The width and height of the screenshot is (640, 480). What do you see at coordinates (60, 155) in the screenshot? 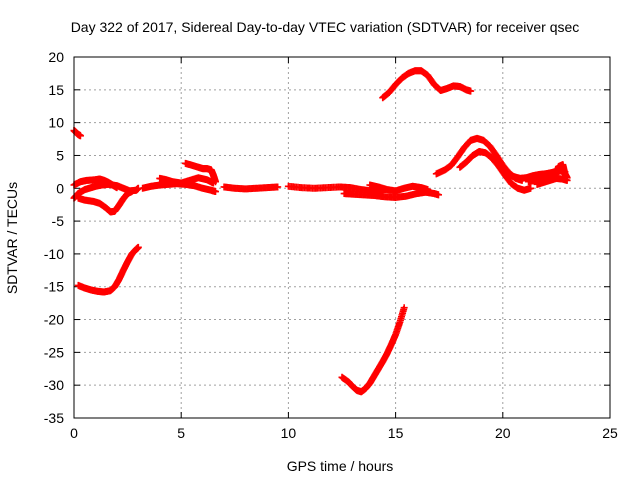
I see `y-tick-label: 5` at bounding box center [60, 155].